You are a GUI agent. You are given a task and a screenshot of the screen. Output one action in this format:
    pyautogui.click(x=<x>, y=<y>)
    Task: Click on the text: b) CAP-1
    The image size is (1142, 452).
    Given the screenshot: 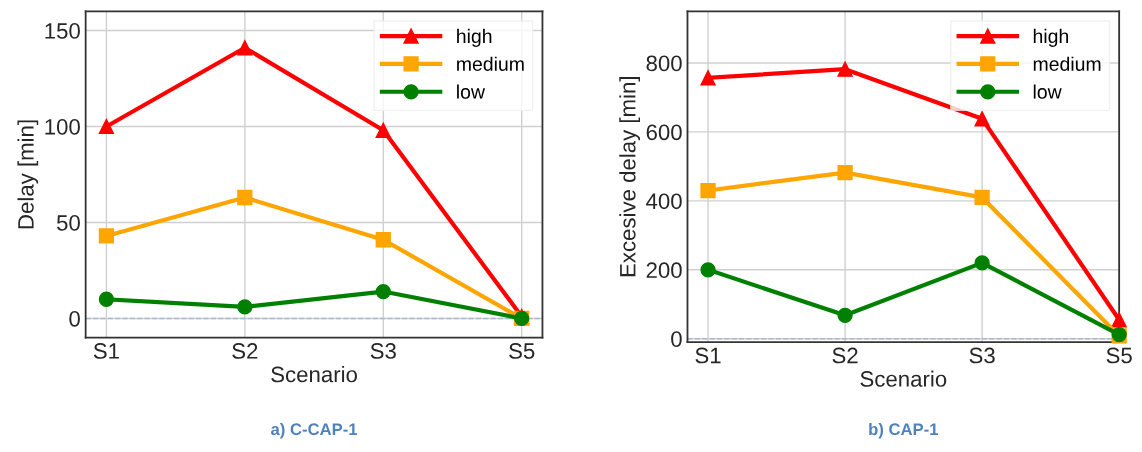 What is the action you would take?
    pyautogui.click(x=904, y=430)
    